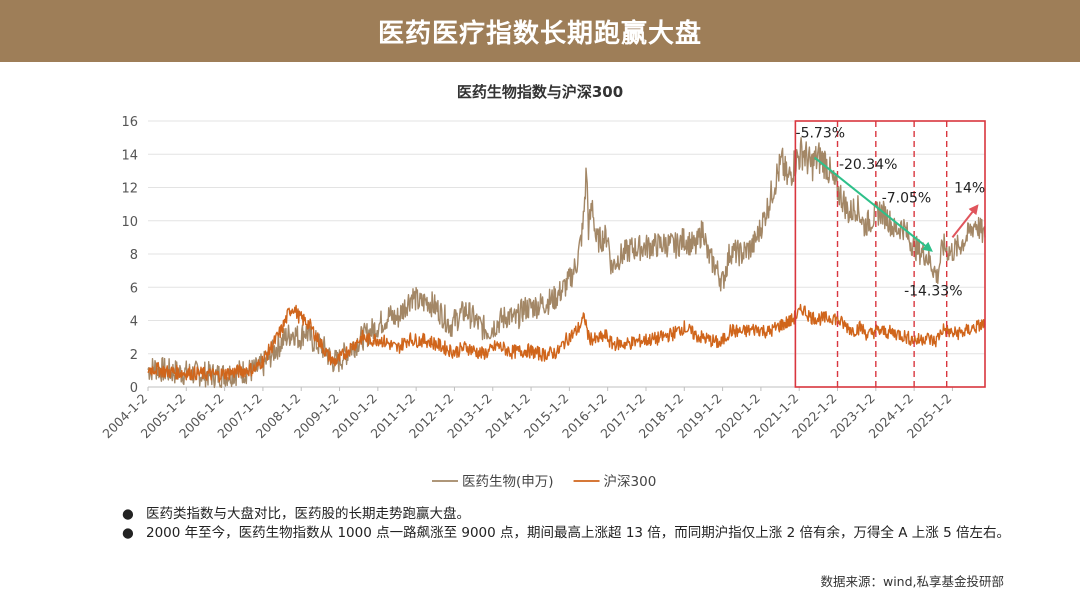 The height and width of the screenshot is (608, 1080). What do you see at coordinates (134, 288) in the screenshot?
I see `y-tick-label: 6` at bounding box center [134, 288].